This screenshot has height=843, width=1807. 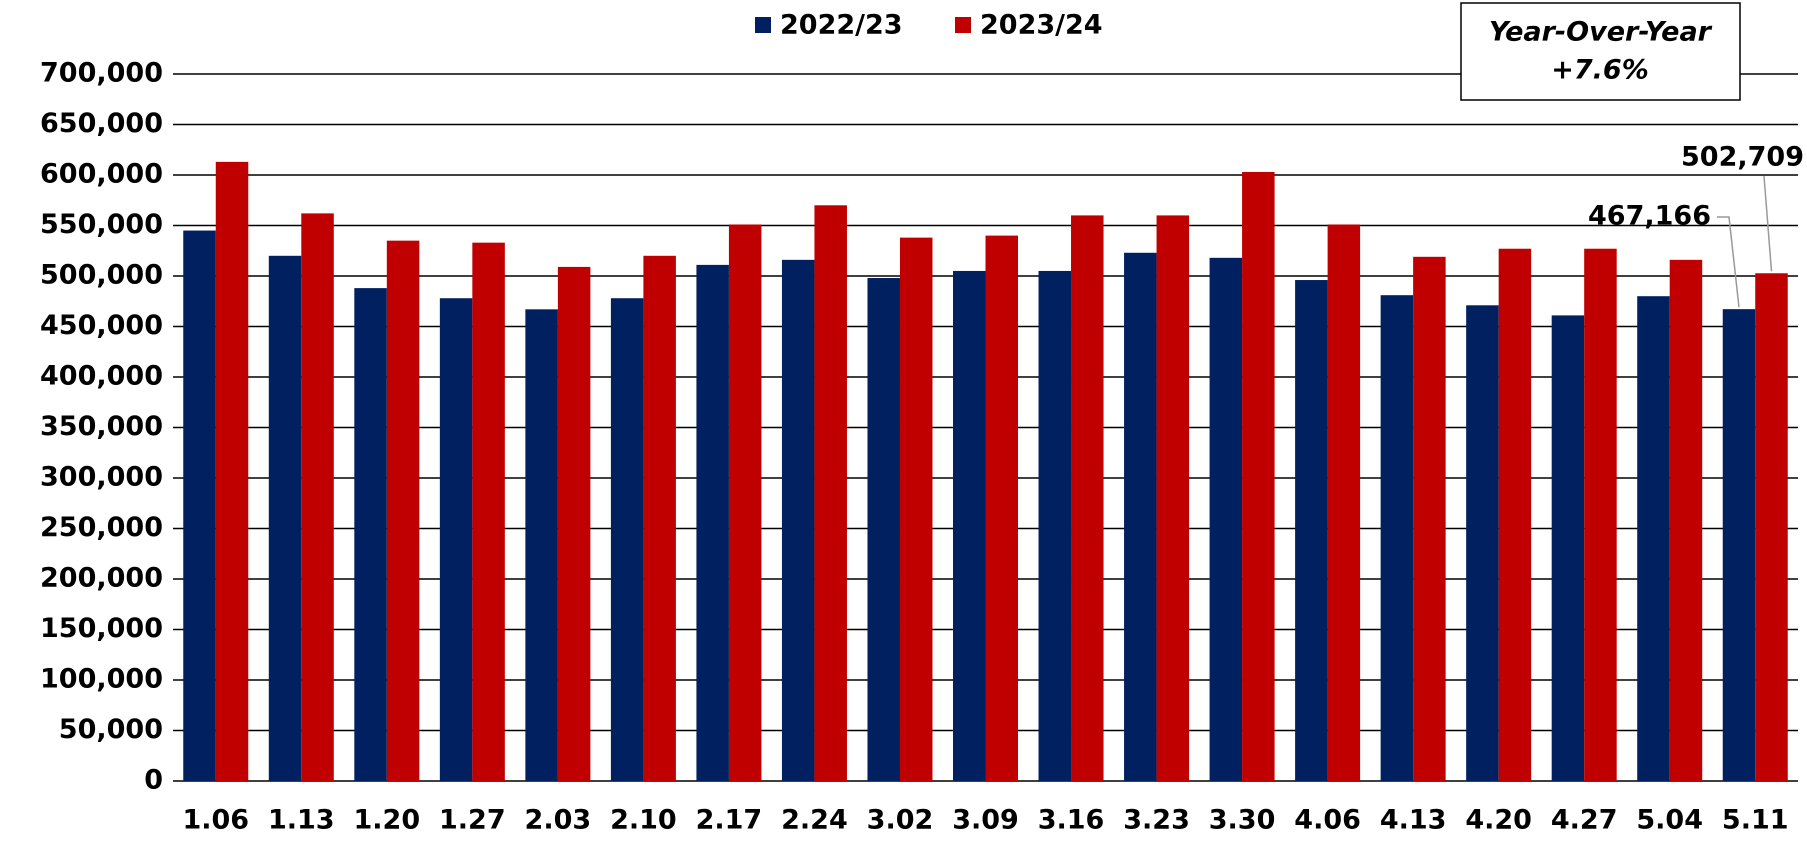 What do you see at coordinates (1600, 70) in the screenshot?
I see `annotation-line: +7.6%` at bounding box center [1600, 70].